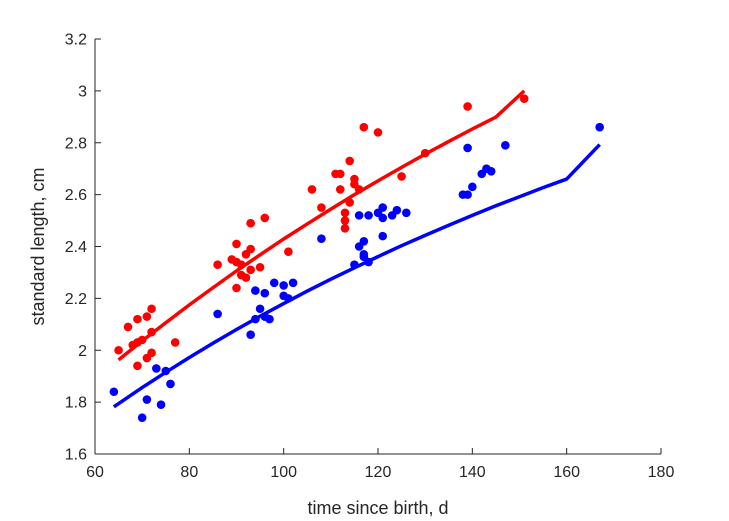 This screenshot has width=729, height=521. I want to click on x-tick-label: 140, so click(472, 472).